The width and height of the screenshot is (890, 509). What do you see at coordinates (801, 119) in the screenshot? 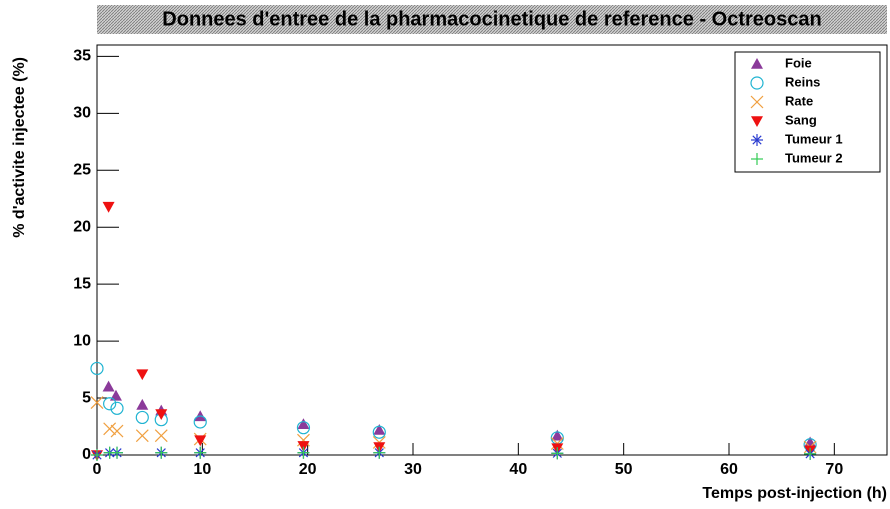
I see `legend-label: Sang` at bounding box center [801, 119].